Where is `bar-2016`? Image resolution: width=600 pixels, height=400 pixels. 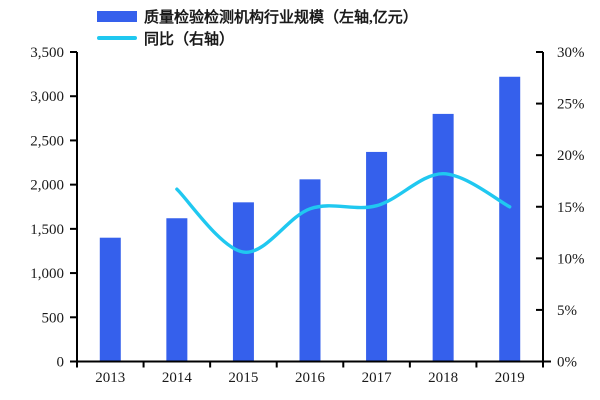 bar-2016 is located at coordinates (310, 270).